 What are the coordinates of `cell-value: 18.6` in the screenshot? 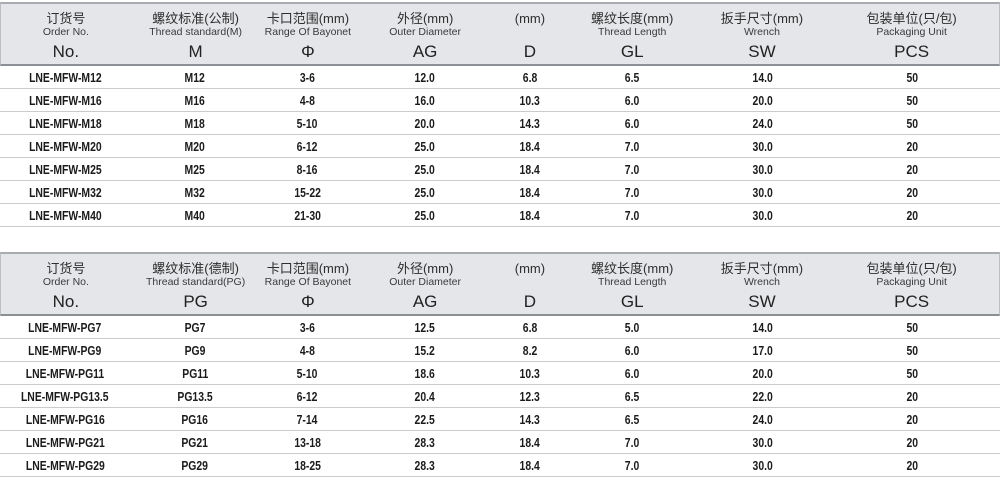 It's located at (425, 373).